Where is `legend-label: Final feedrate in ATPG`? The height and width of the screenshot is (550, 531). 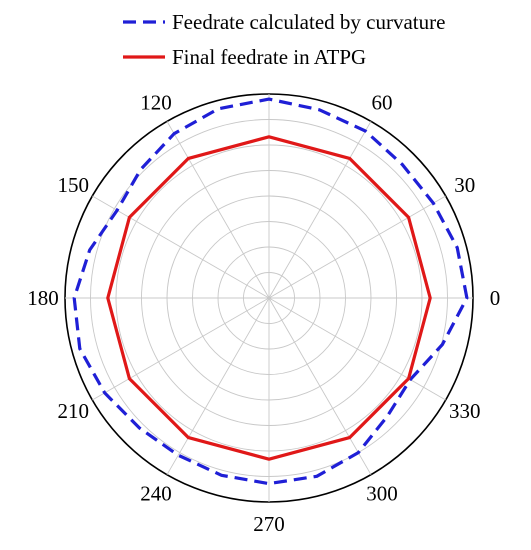 legend-label: Final feedrate in ATPG is located at coordinates (269, 57).